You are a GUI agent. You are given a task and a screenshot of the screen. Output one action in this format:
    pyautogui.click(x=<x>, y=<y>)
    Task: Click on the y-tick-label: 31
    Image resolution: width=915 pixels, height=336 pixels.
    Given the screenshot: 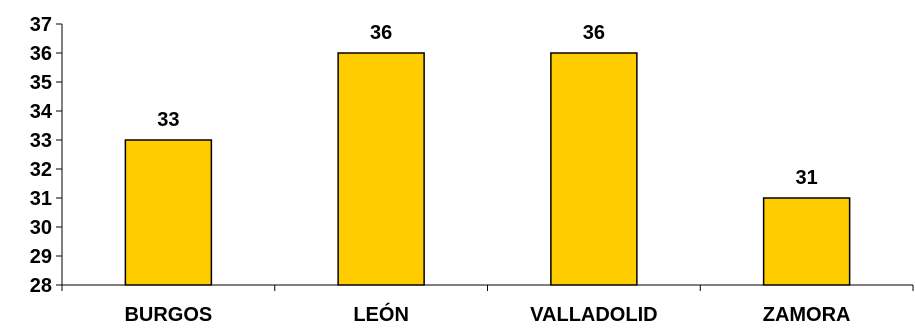 What is the action you would take?
    pyautogui.click(x=41, y=199)
    